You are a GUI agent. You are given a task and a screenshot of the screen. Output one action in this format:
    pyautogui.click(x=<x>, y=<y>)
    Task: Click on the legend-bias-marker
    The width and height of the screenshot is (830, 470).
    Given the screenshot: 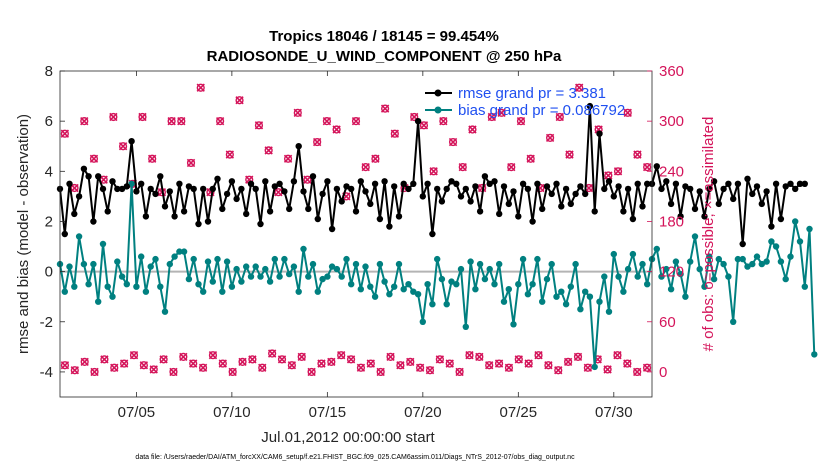 What is the action you would take?
    pyautogui.click(x=438, y=110)
    